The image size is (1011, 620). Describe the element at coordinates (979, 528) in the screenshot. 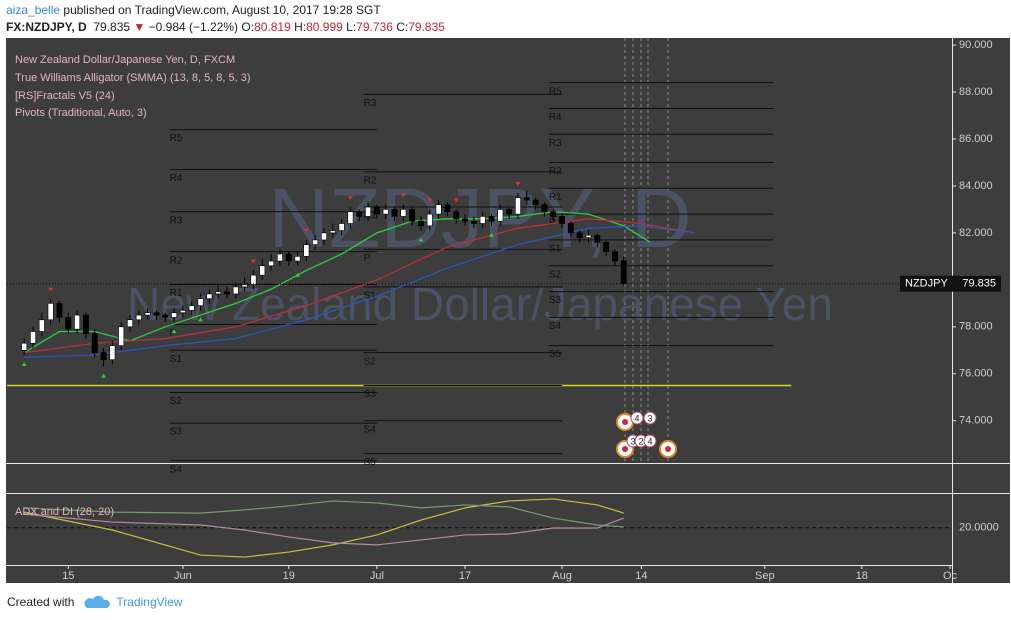

I see `adx-tick-label: 20.0000` at that location.